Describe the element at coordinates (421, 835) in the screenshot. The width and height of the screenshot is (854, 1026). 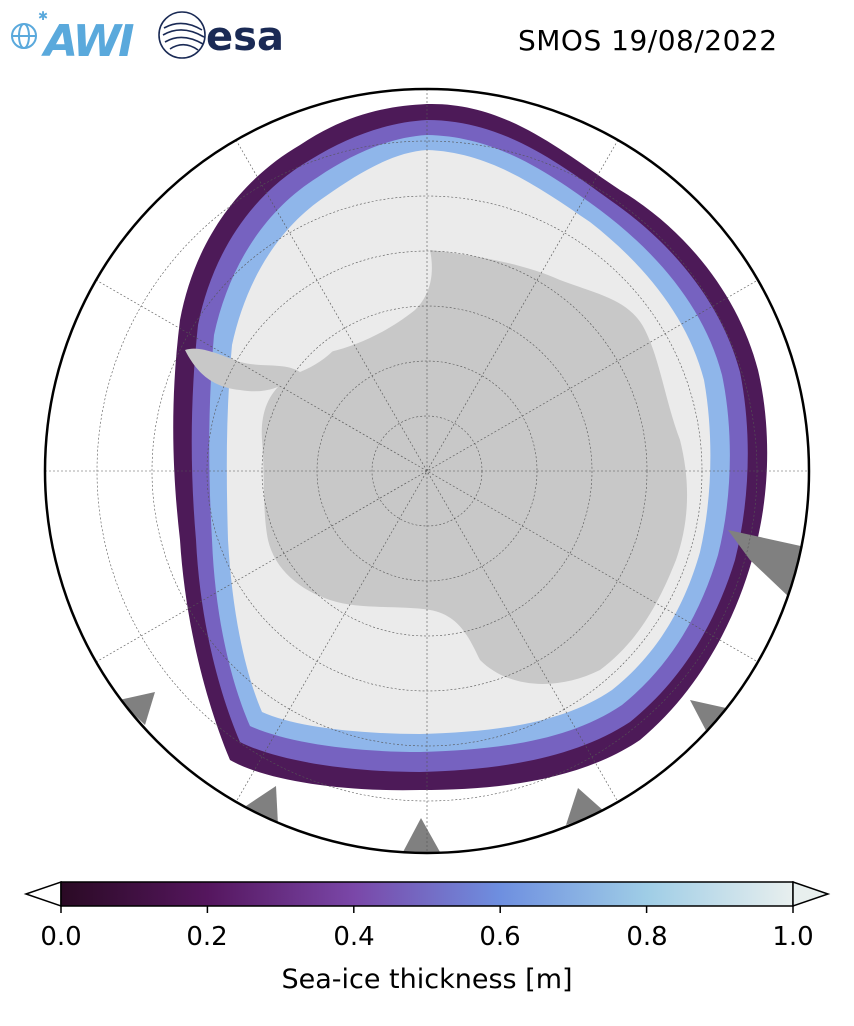
I see `no-data-wedge-s` at that location.